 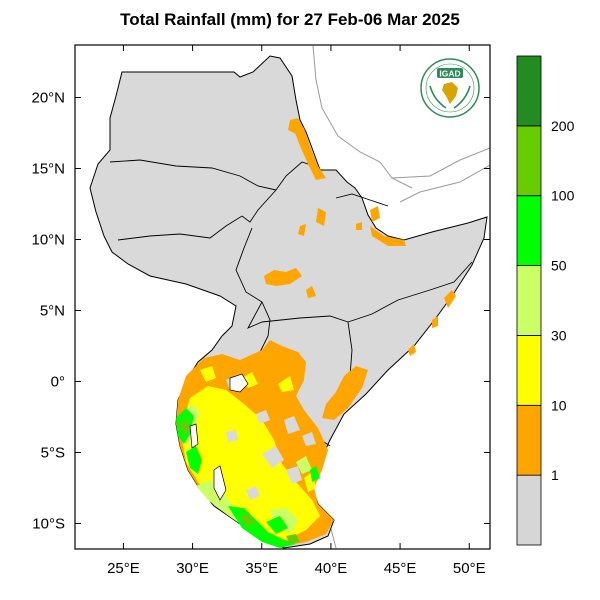 What do you see at coordinates (48, 169) in the screenshot?
I see `y-tick-label: 15°N` at bounding box center [48, 169].